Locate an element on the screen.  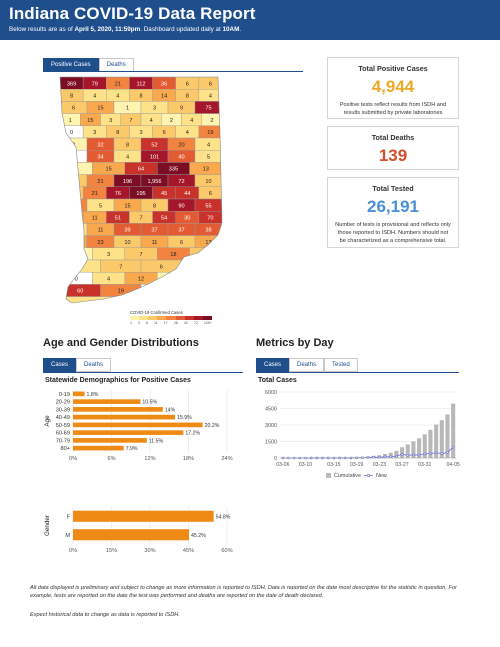
county-count-label: 52 is located at coordinates (154, 145).